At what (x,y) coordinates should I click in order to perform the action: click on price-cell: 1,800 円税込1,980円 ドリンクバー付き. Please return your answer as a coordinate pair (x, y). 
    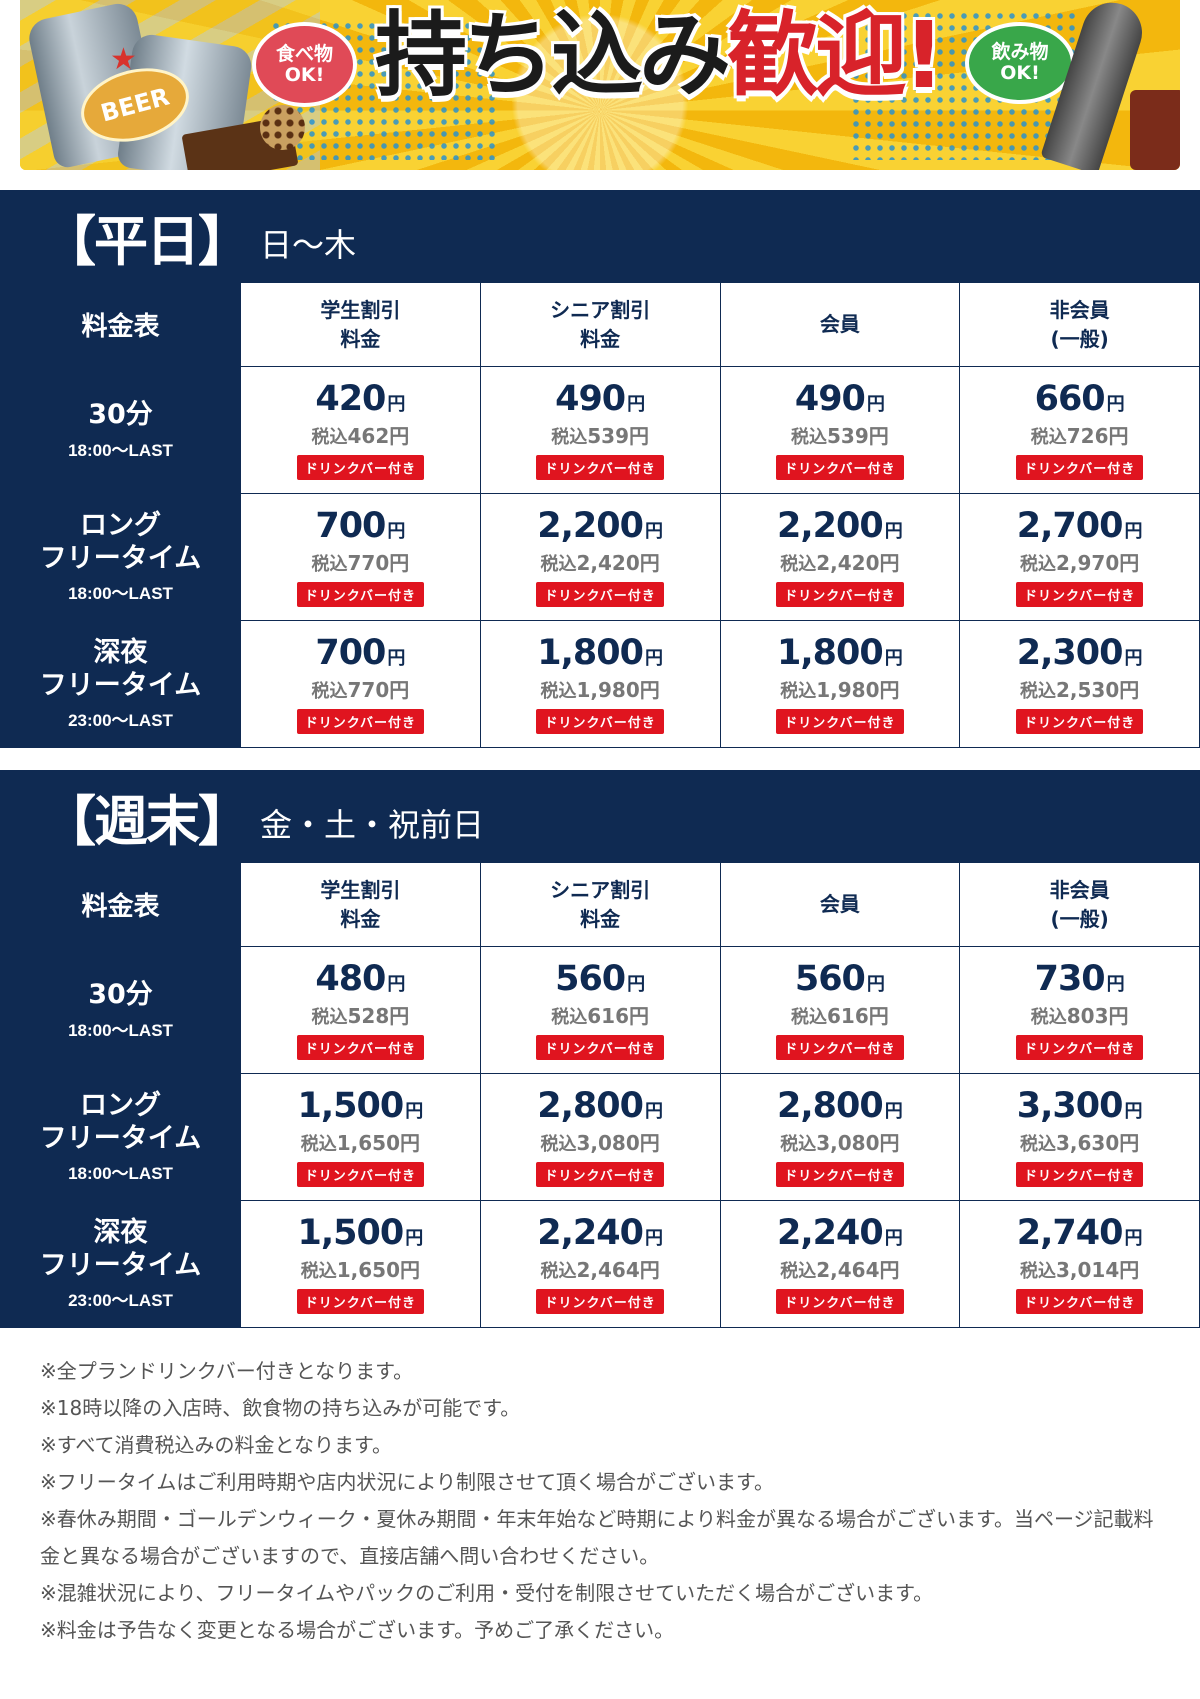
    Looking at the image, I should click on (600, 684).